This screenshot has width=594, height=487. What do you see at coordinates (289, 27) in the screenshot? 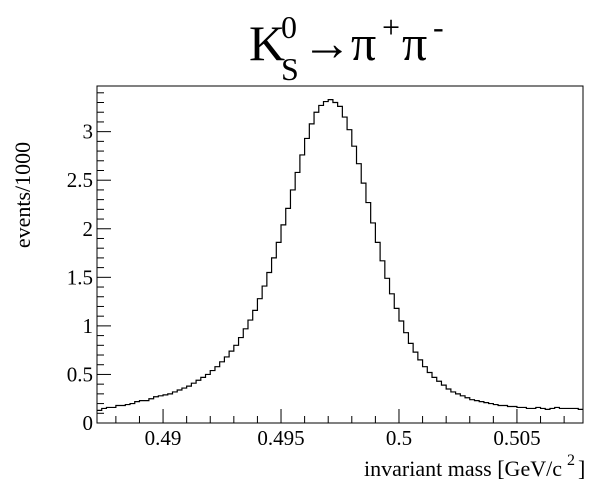
I see `title-base-sup: 0` at bounding box center [289, 27].